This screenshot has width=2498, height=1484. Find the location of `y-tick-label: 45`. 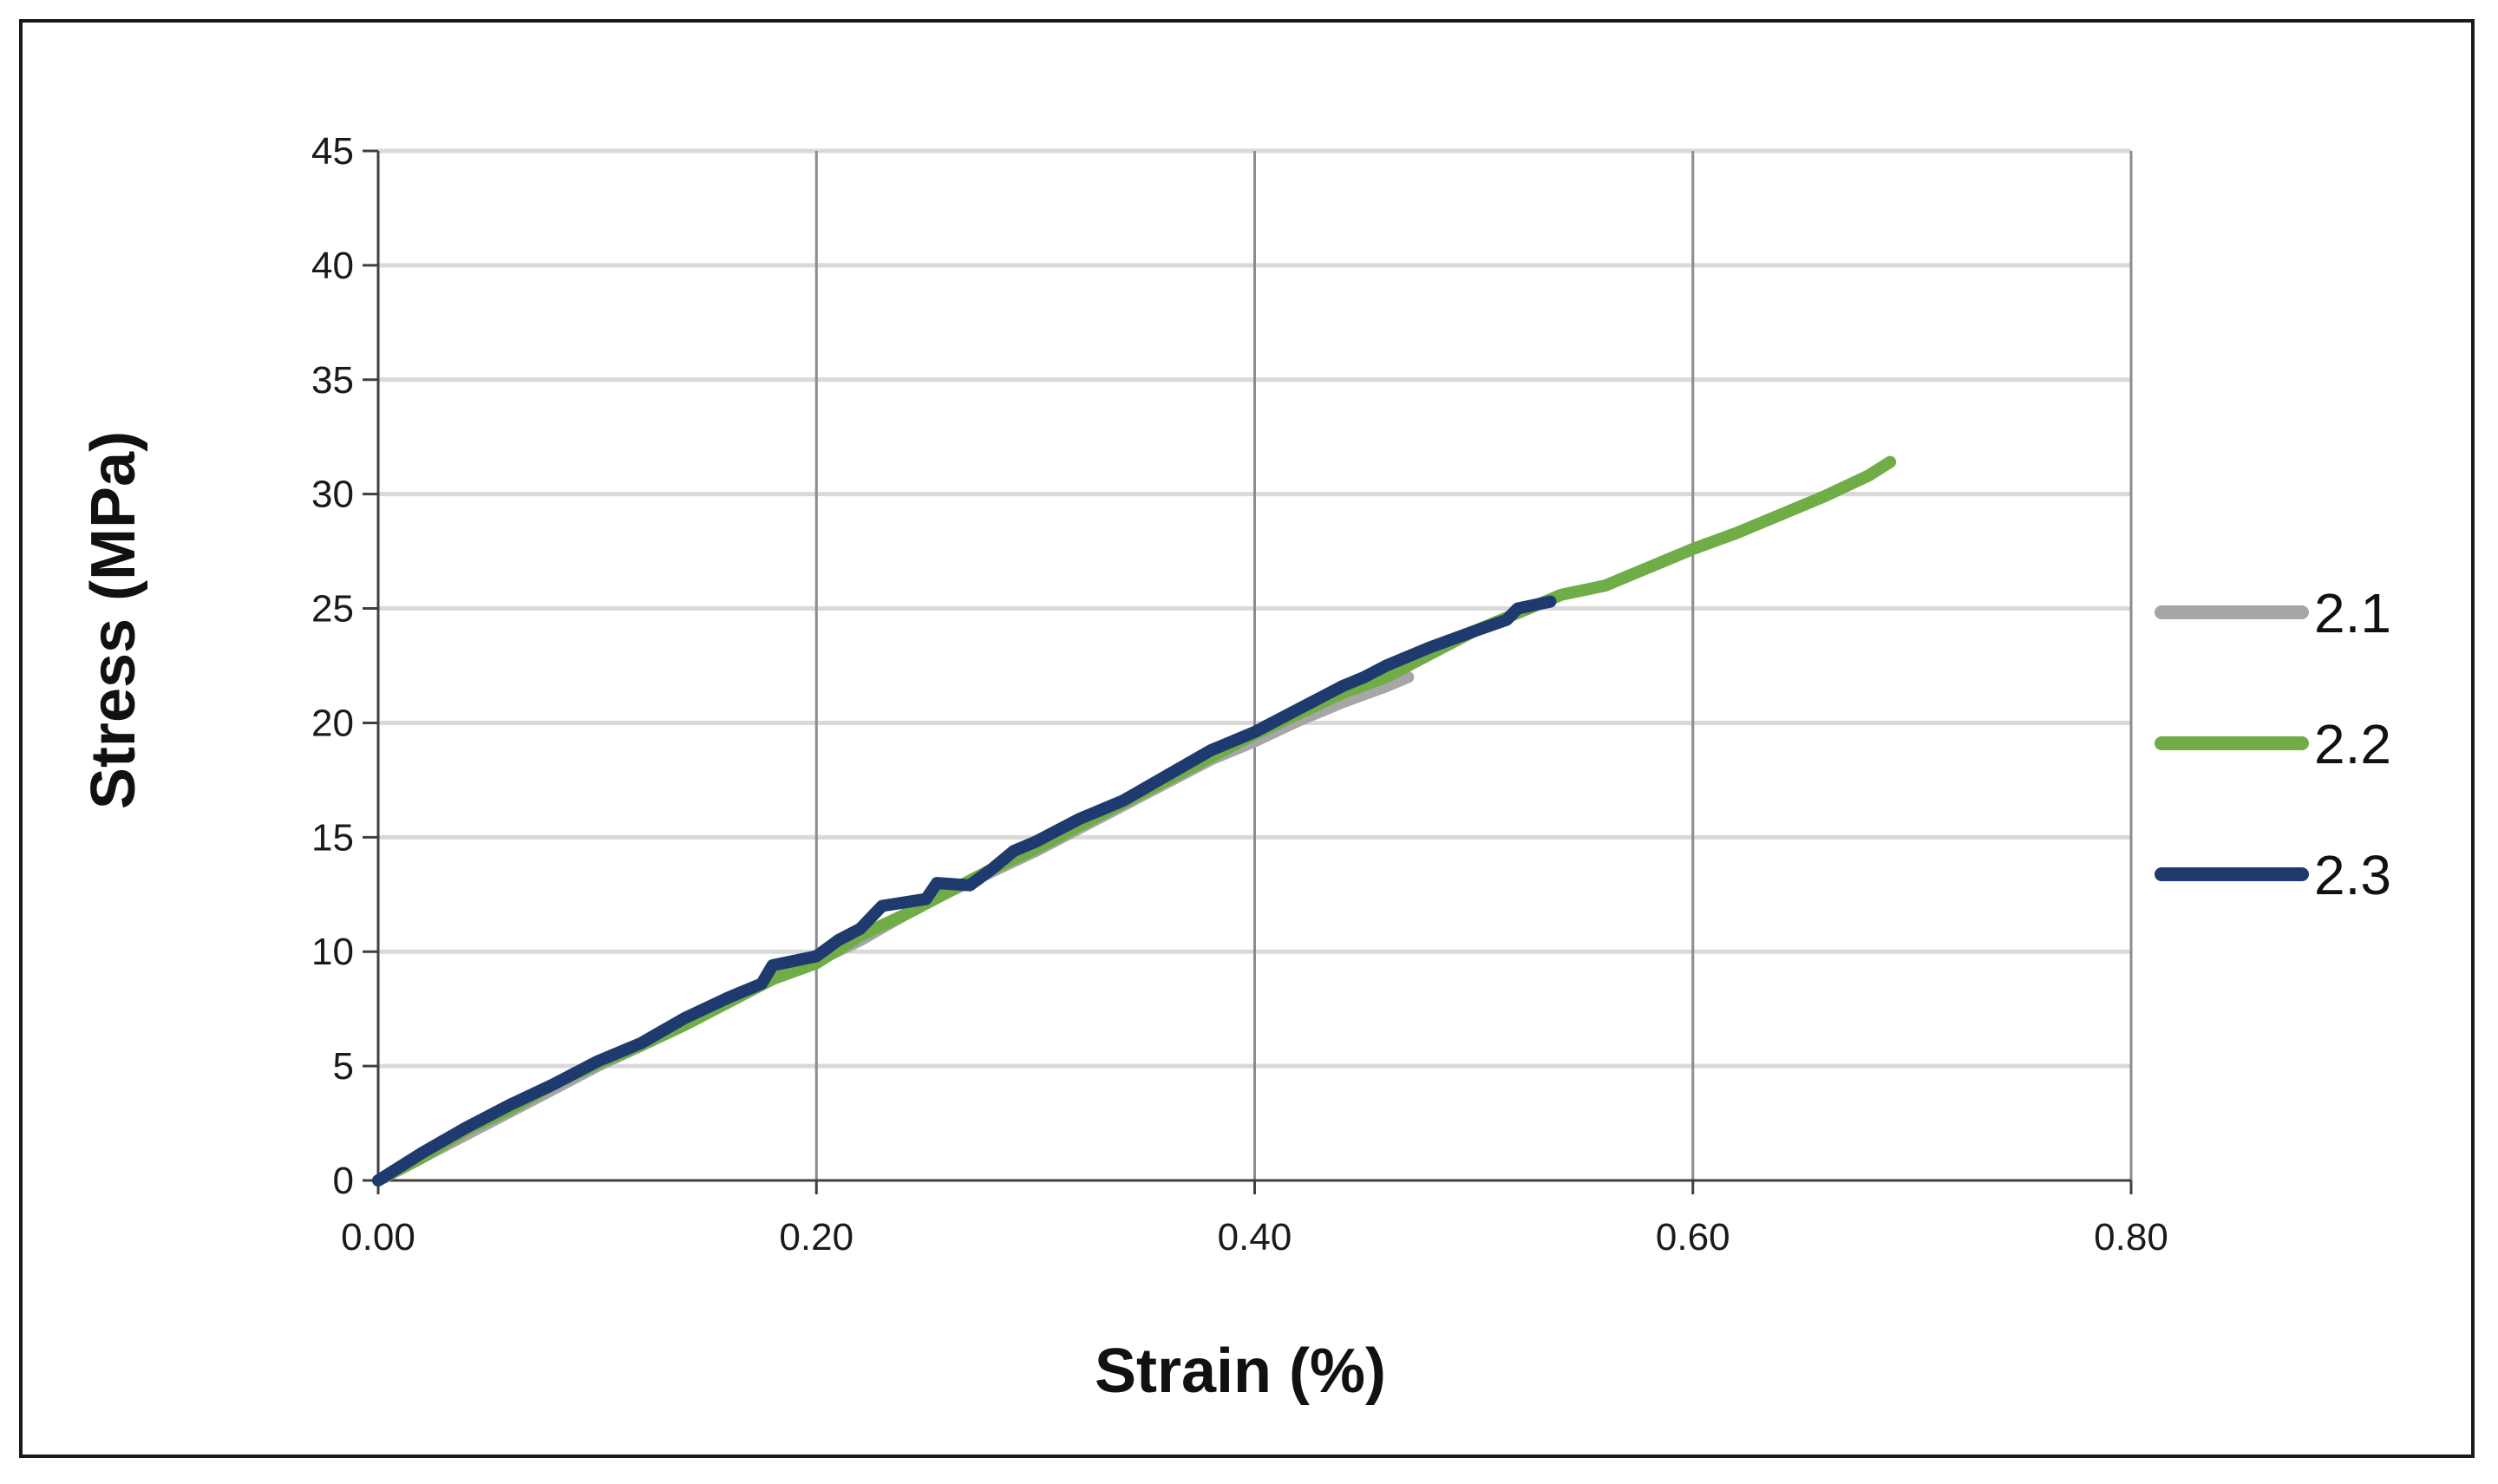

y-tick-label: 45 is located at coordinates (332, 152).